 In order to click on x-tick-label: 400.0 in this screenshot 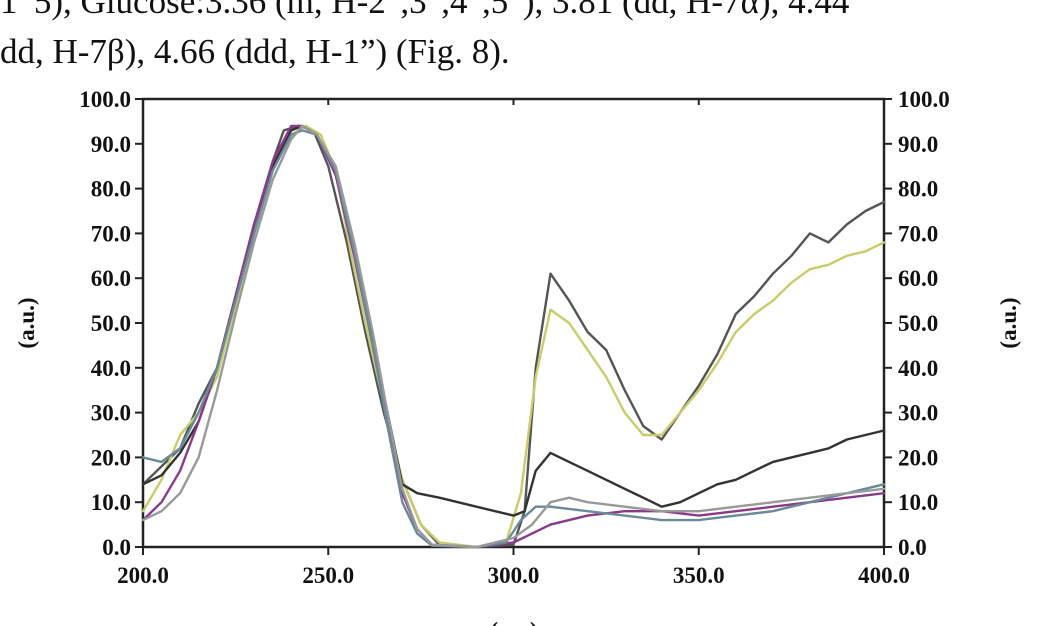, I will do `click(884, 575)`.